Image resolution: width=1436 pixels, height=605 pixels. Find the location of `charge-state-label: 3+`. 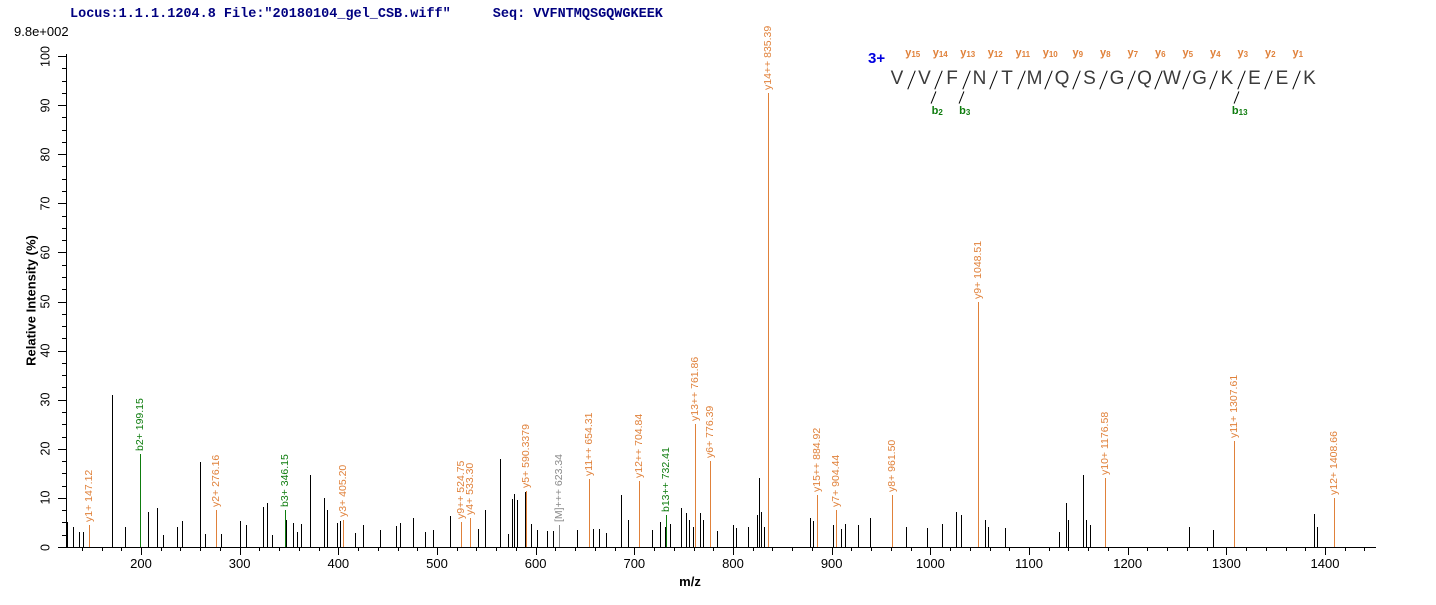

charge-state-label: 3+ is located at coordinates (877, 58).